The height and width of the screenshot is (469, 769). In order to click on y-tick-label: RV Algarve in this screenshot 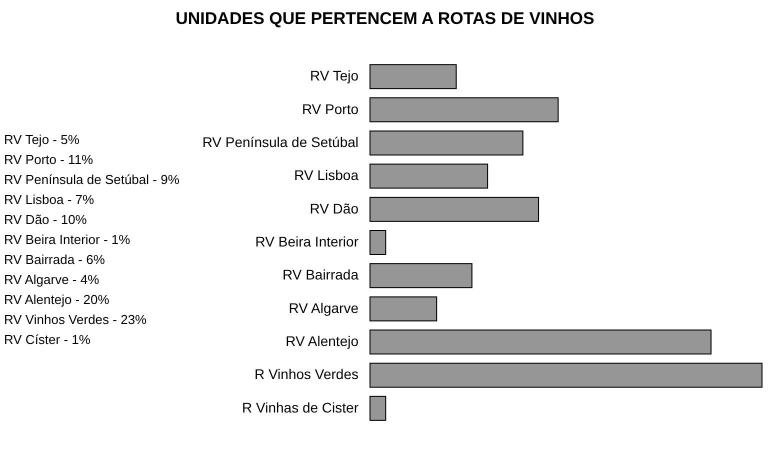, I will do `click(323, 308)`.